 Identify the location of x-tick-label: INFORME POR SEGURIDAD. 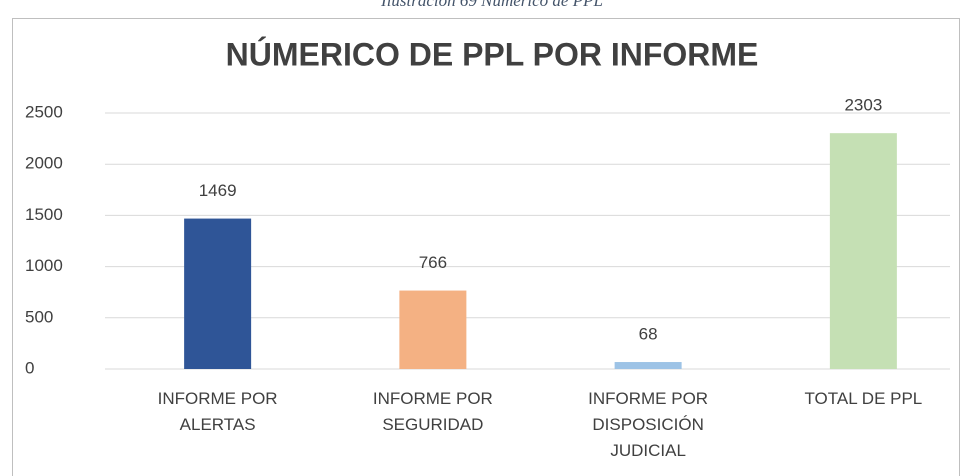
(432, 411).